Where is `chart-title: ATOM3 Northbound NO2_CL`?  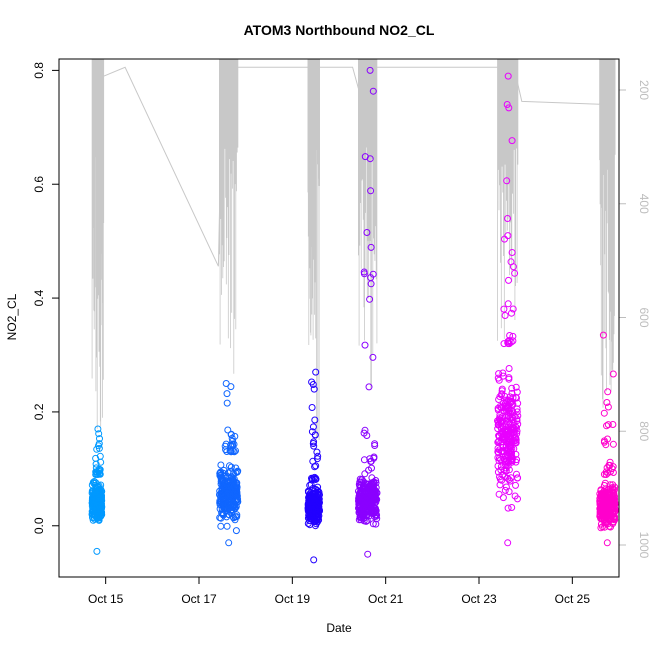
chart-title: ATOM3 Northbound NO2_CL is located at coordinates (339, 30).